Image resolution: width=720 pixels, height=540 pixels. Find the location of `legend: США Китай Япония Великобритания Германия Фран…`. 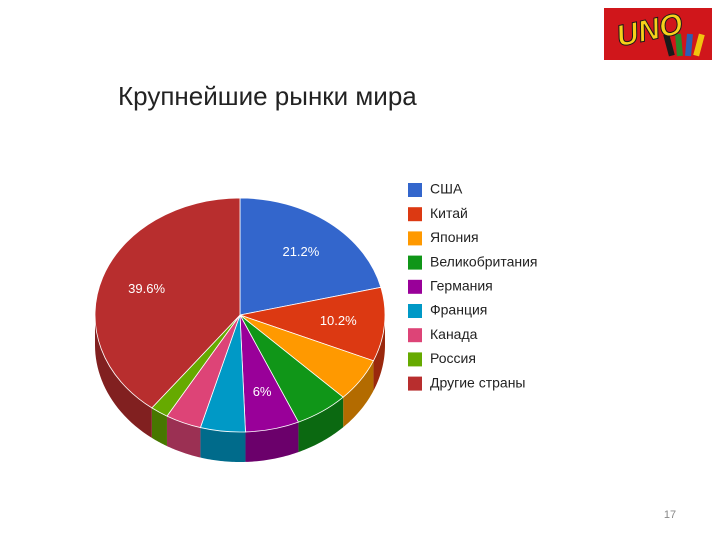

legend: США Китай Япония Великобритания Германия Фран… is located at coordinates (473, 286).